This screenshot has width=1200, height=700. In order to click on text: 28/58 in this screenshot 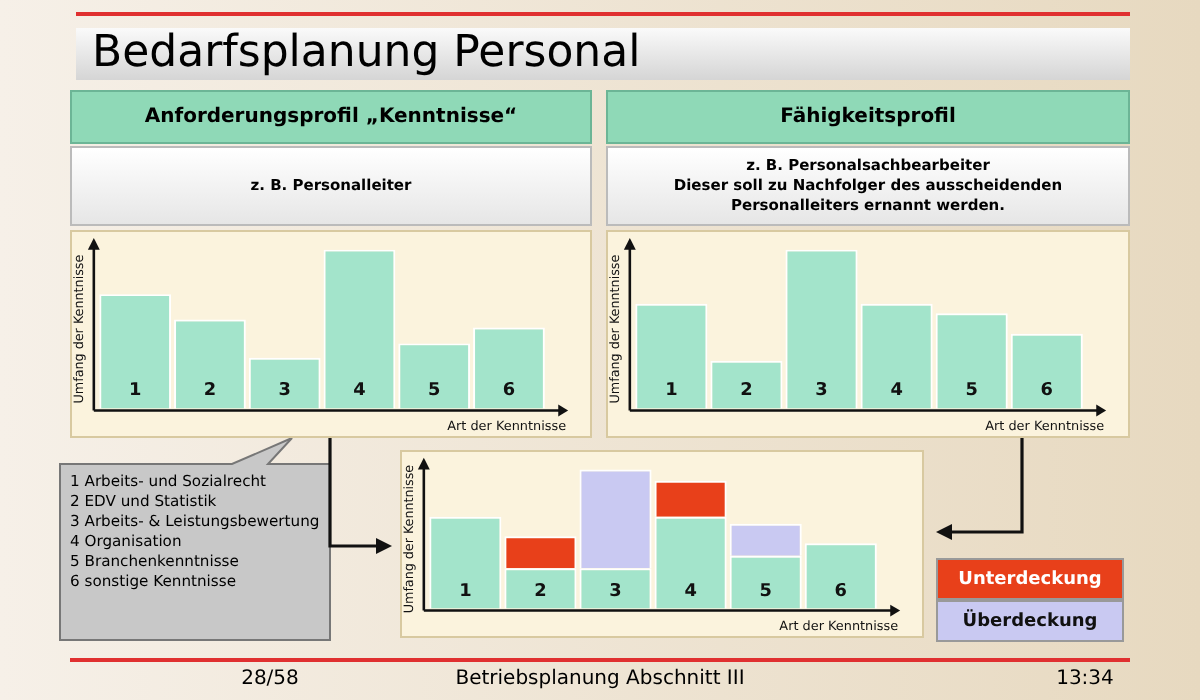, I will do `click(270, 679)`.